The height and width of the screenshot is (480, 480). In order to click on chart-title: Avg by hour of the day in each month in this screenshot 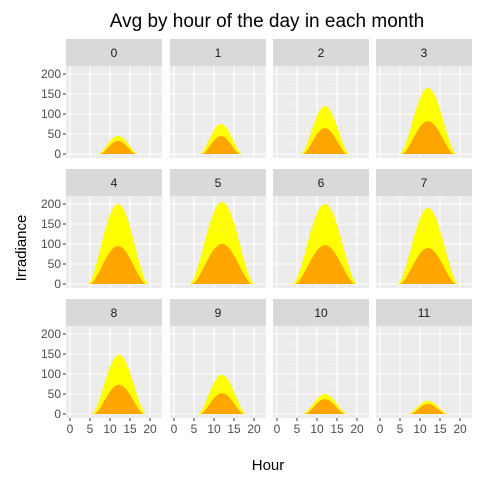, I will do `click(267, 21)`.